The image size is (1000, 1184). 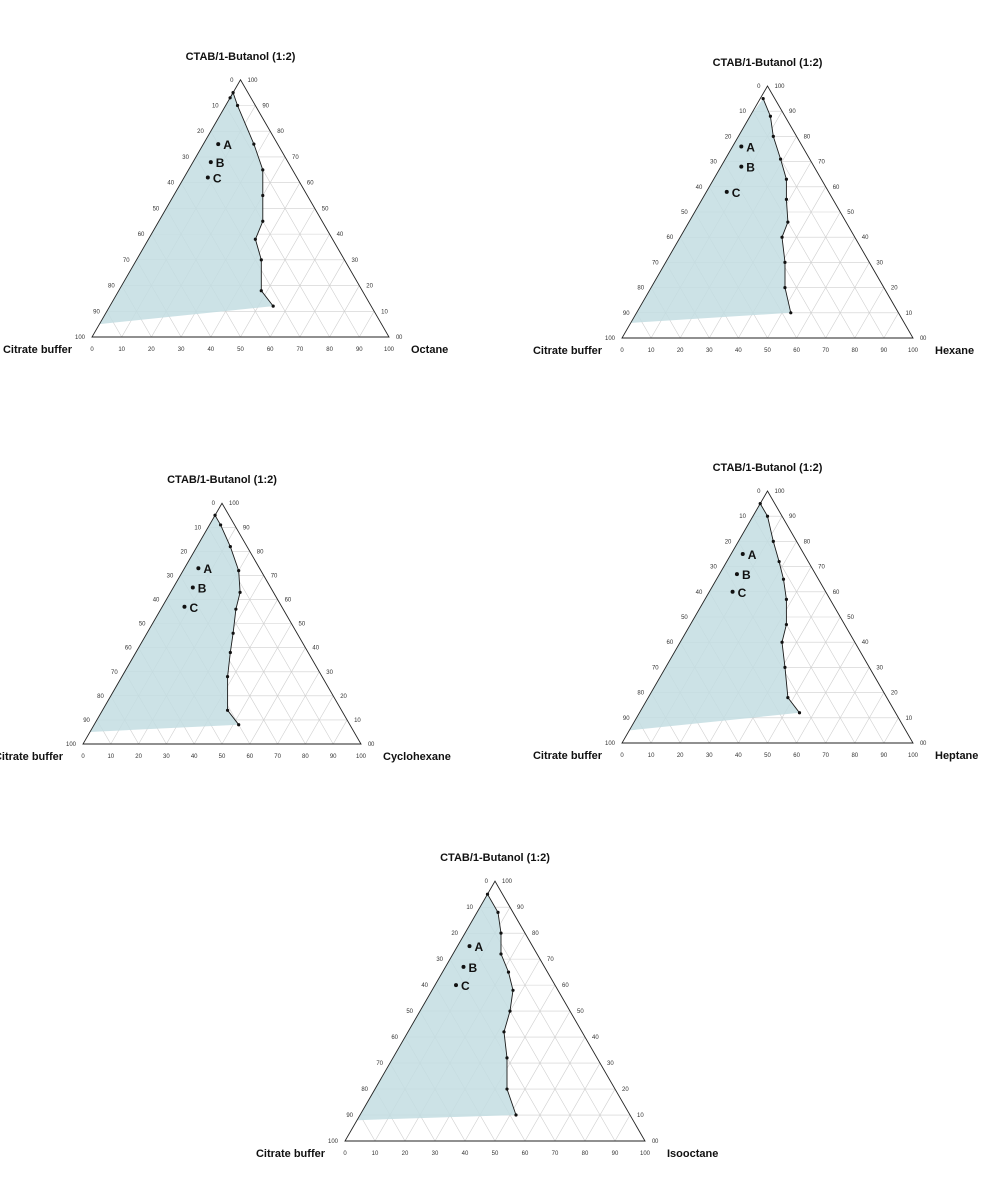 What do you see at coordinates (300, 350) in the screenshot?
I see `bottom-tick-label: 70` at bounding box center [300, 350].